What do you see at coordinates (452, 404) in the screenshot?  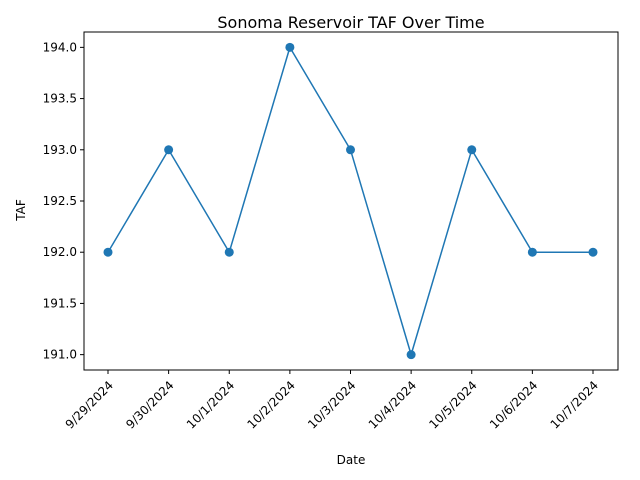 I see `x-tick-label: 10/5/2024` at bounding box center [452, 404].